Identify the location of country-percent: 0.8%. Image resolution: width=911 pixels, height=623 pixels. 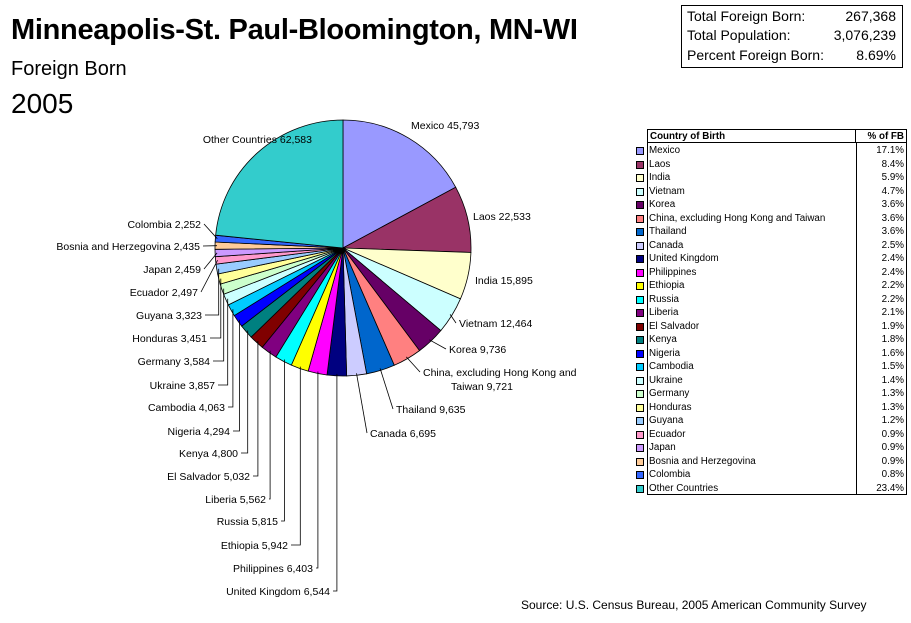
(892, 474).